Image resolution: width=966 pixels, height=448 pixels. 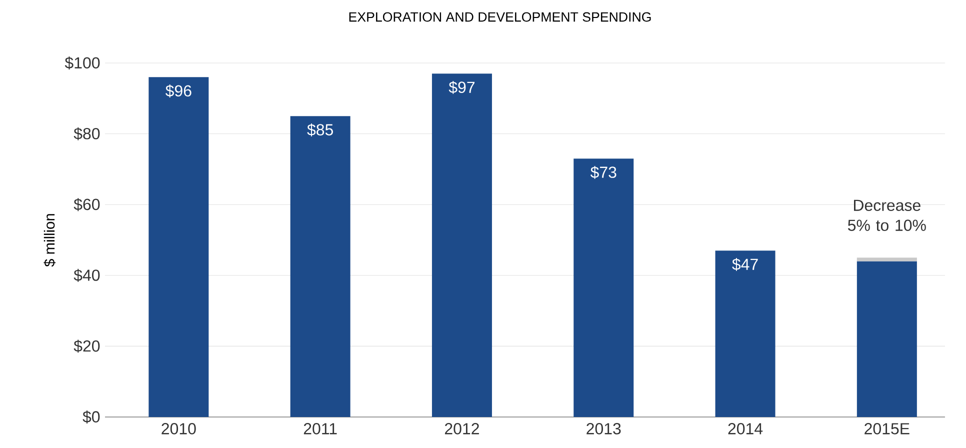 I want to click on data-label: $85, so click(x=320, y=129).